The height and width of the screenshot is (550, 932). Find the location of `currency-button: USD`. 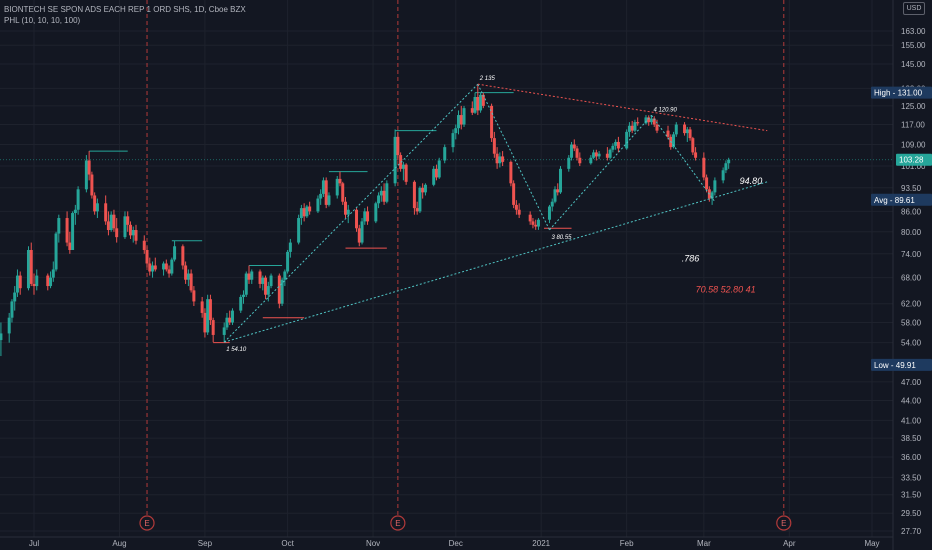

currency-button: USD is located at coordinates (914, 8).